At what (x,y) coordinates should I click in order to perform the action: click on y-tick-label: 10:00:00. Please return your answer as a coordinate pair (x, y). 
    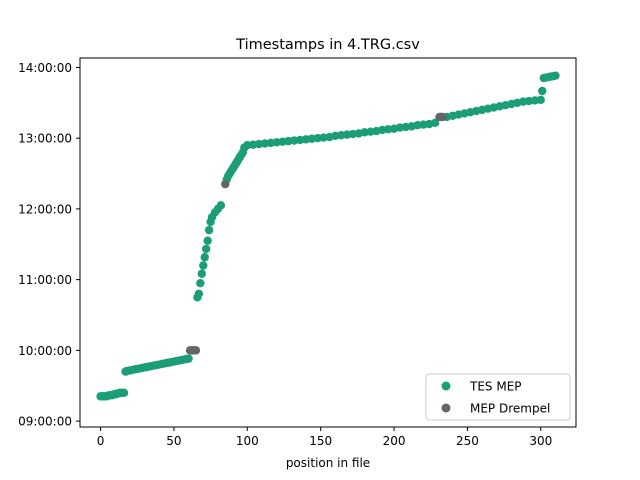
    Looking at the image, I should click on (45, 351).